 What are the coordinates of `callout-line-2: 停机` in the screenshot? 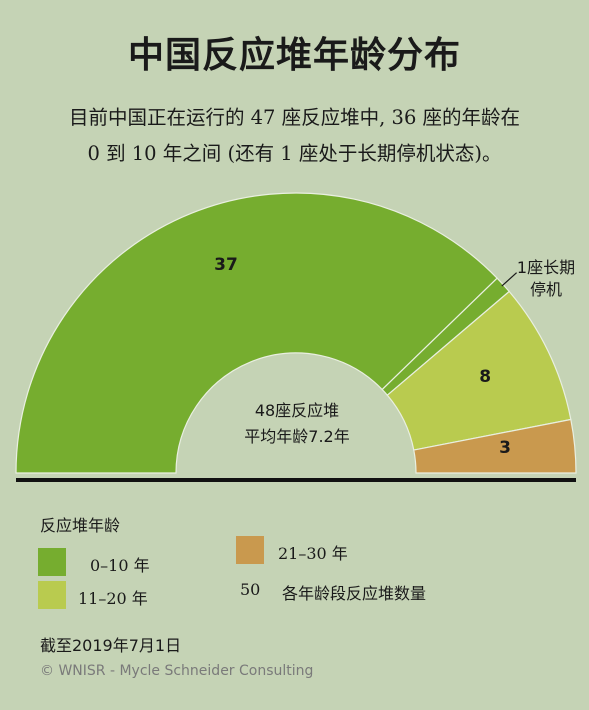 It's located at (545, 289).